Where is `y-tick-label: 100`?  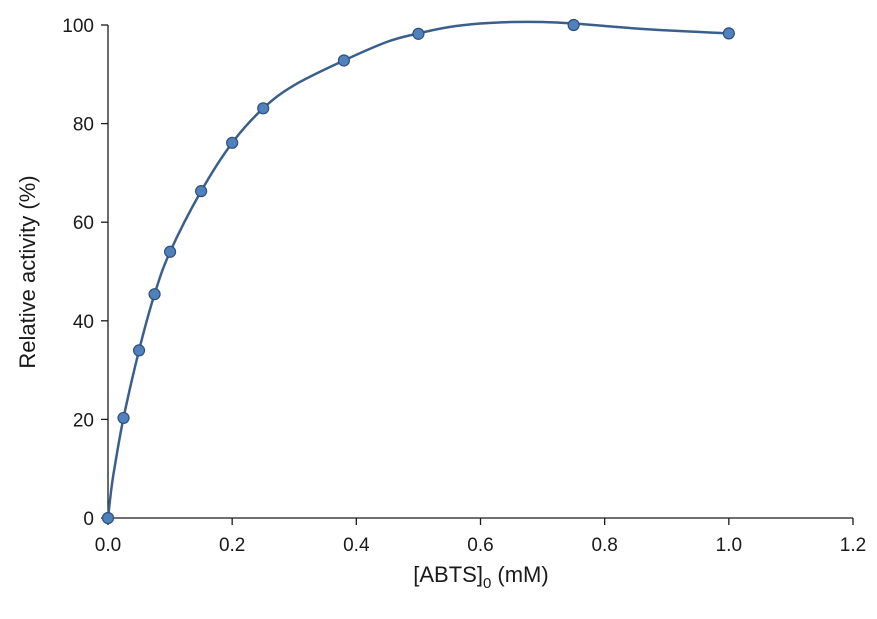
y-tick-label: 100 is located at coordinates (78, 26).